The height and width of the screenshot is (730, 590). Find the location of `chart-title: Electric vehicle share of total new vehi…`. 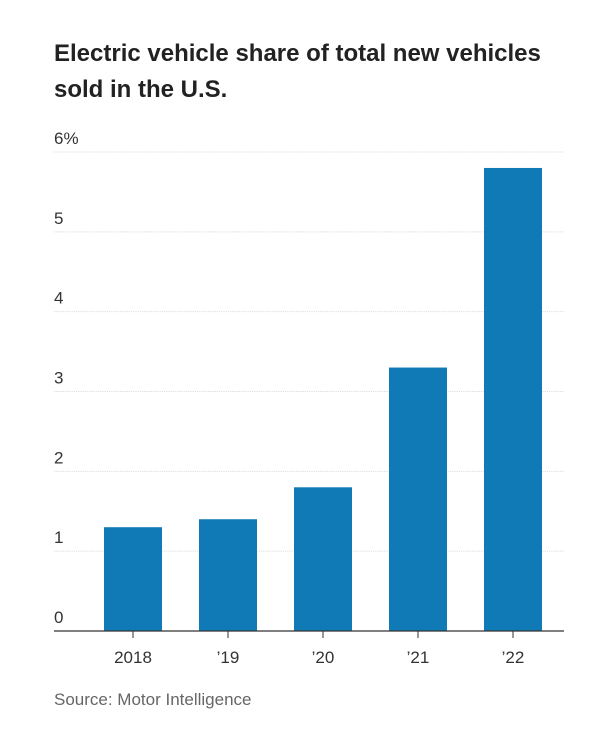

chart-title: Electric vehicle share of total new vehi… is located at coordinates (297, 71).